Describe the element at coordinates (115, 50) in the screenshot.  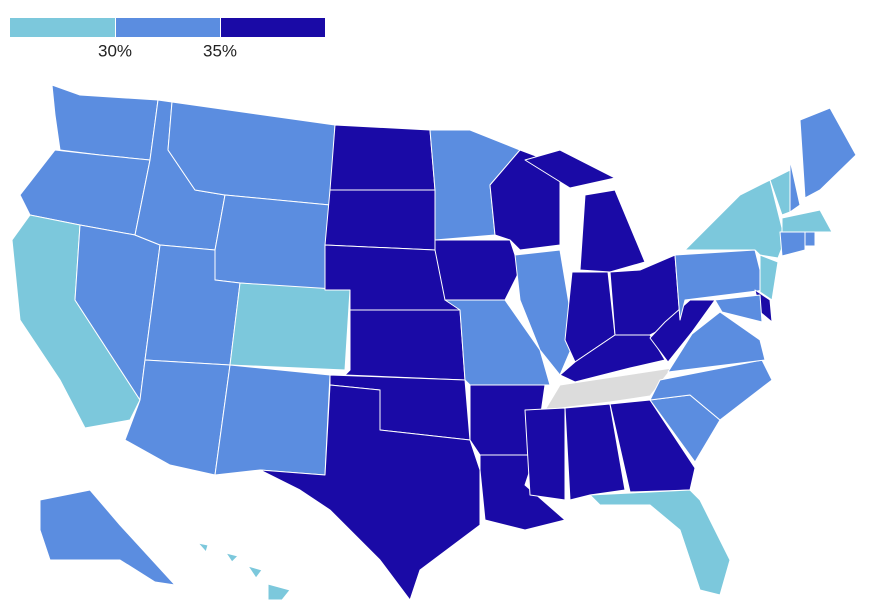
I see `legend-tick-label: 30%` at that location.